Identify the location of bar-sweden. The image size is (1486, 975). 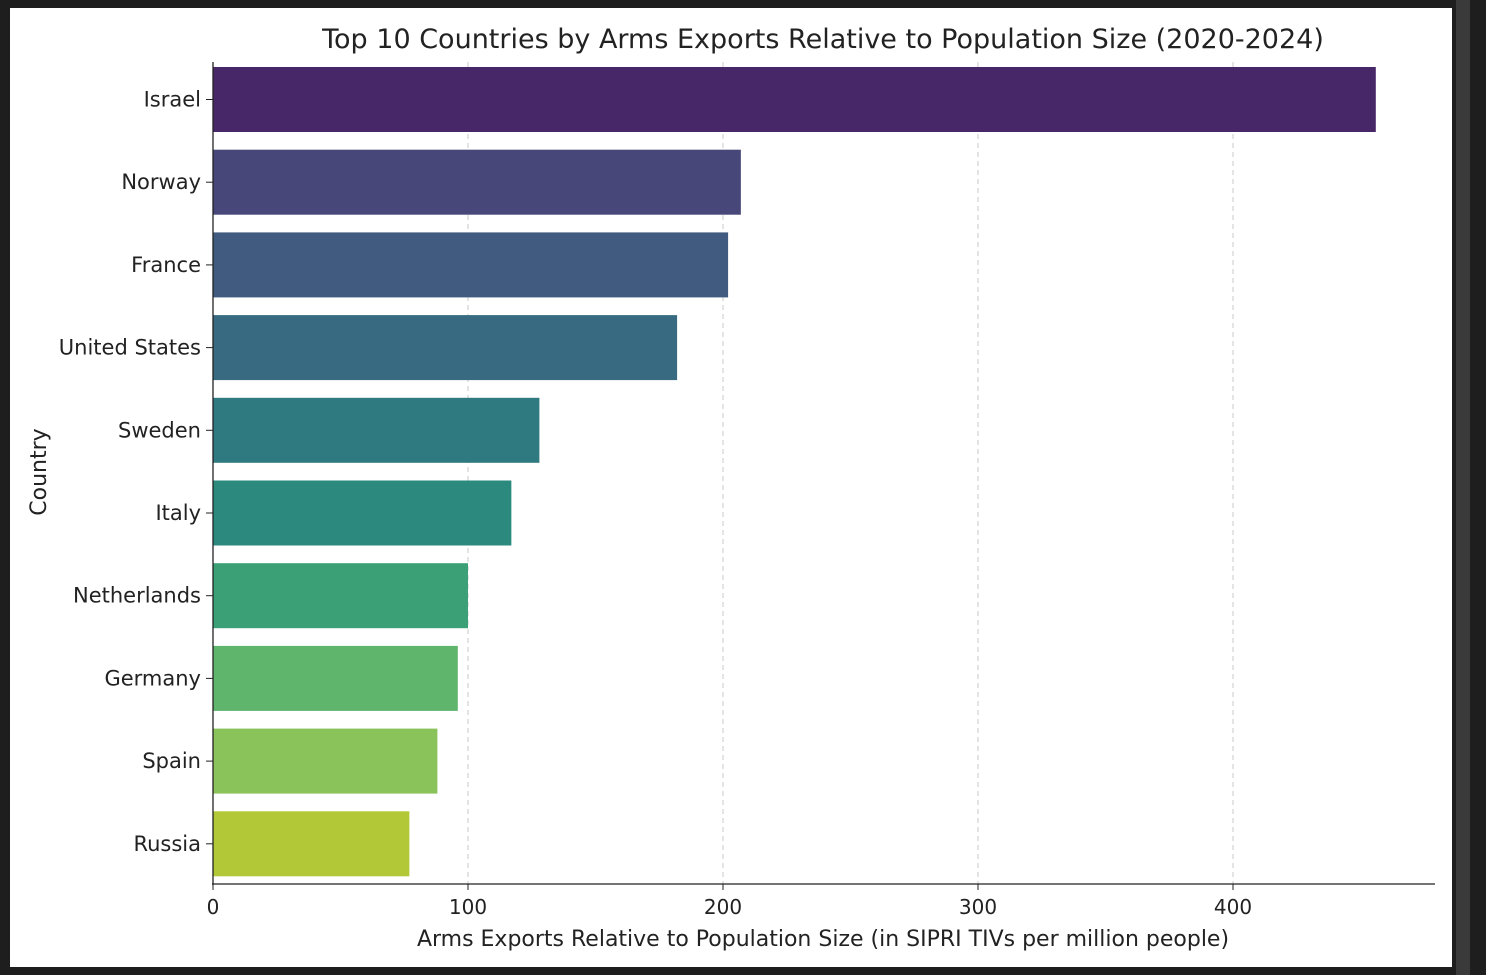
(376, 430).